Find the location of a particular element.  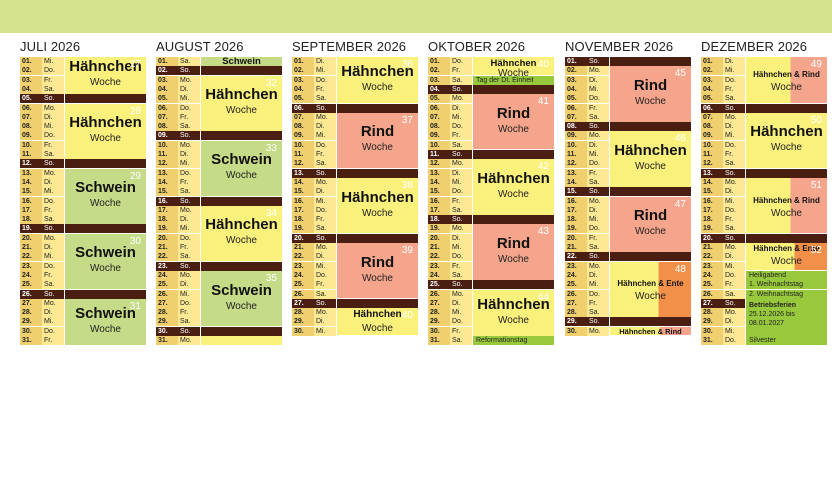

day-row: 19. Do. is located at coordinates (628, 229).